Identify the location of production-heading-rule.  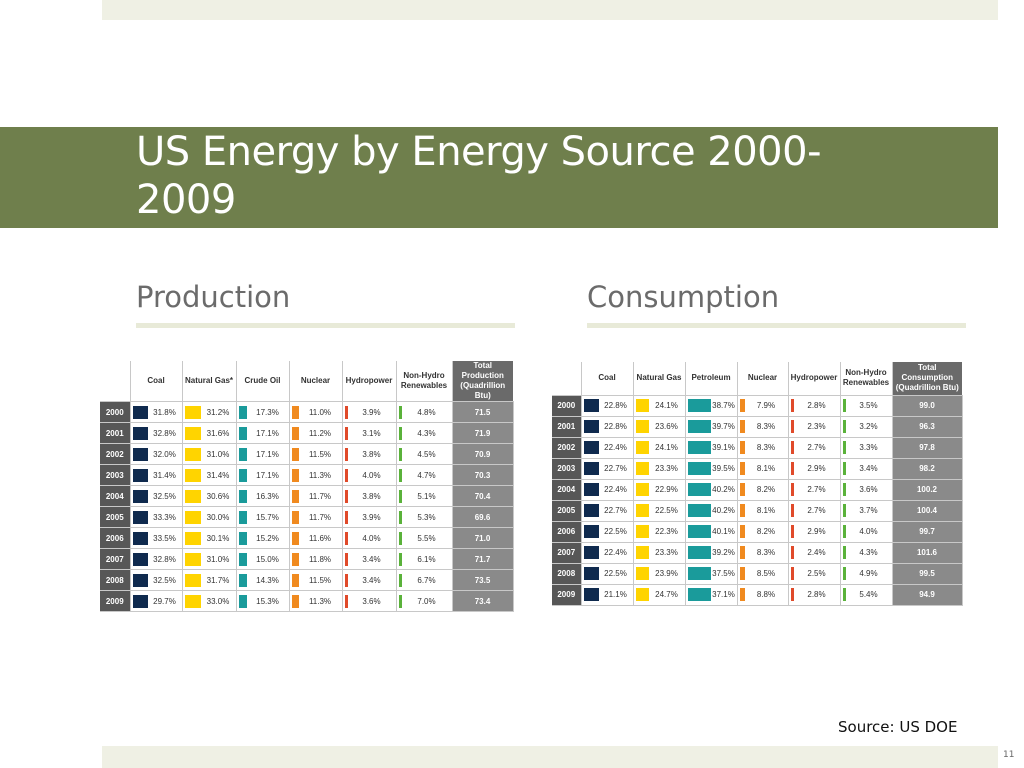
(325, 325).